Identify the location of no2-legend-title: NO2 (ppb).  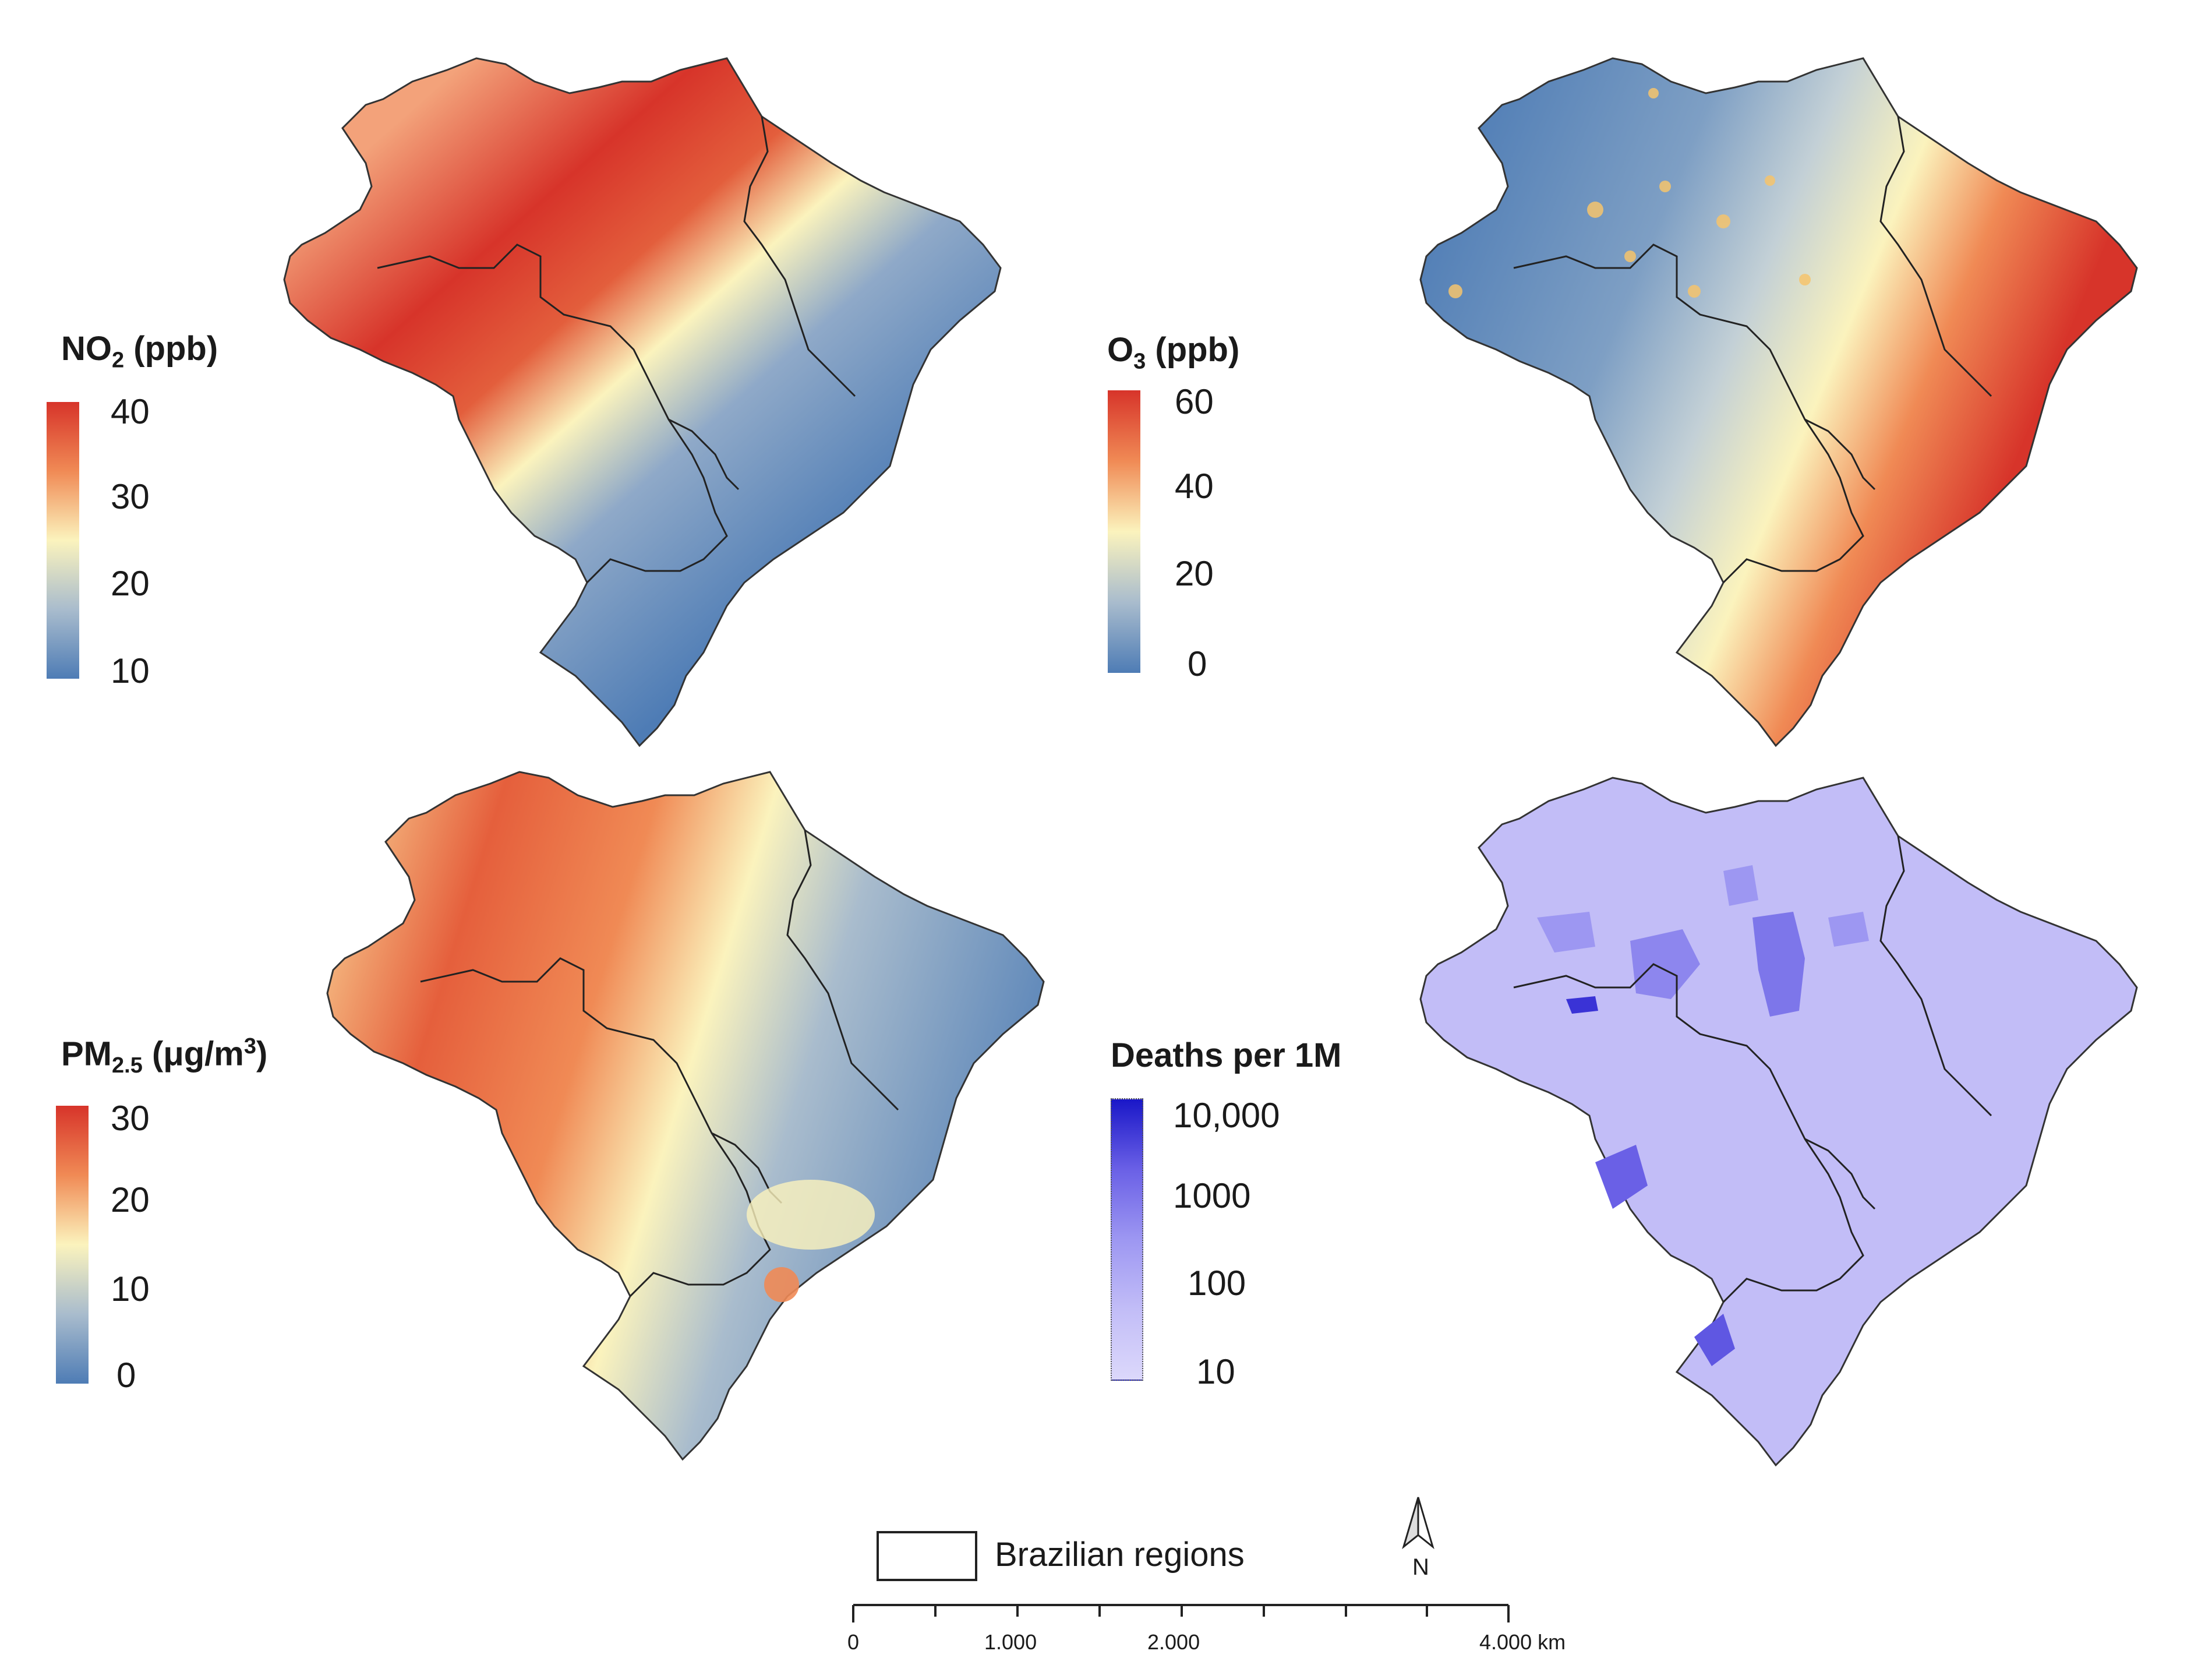
(140, 351).